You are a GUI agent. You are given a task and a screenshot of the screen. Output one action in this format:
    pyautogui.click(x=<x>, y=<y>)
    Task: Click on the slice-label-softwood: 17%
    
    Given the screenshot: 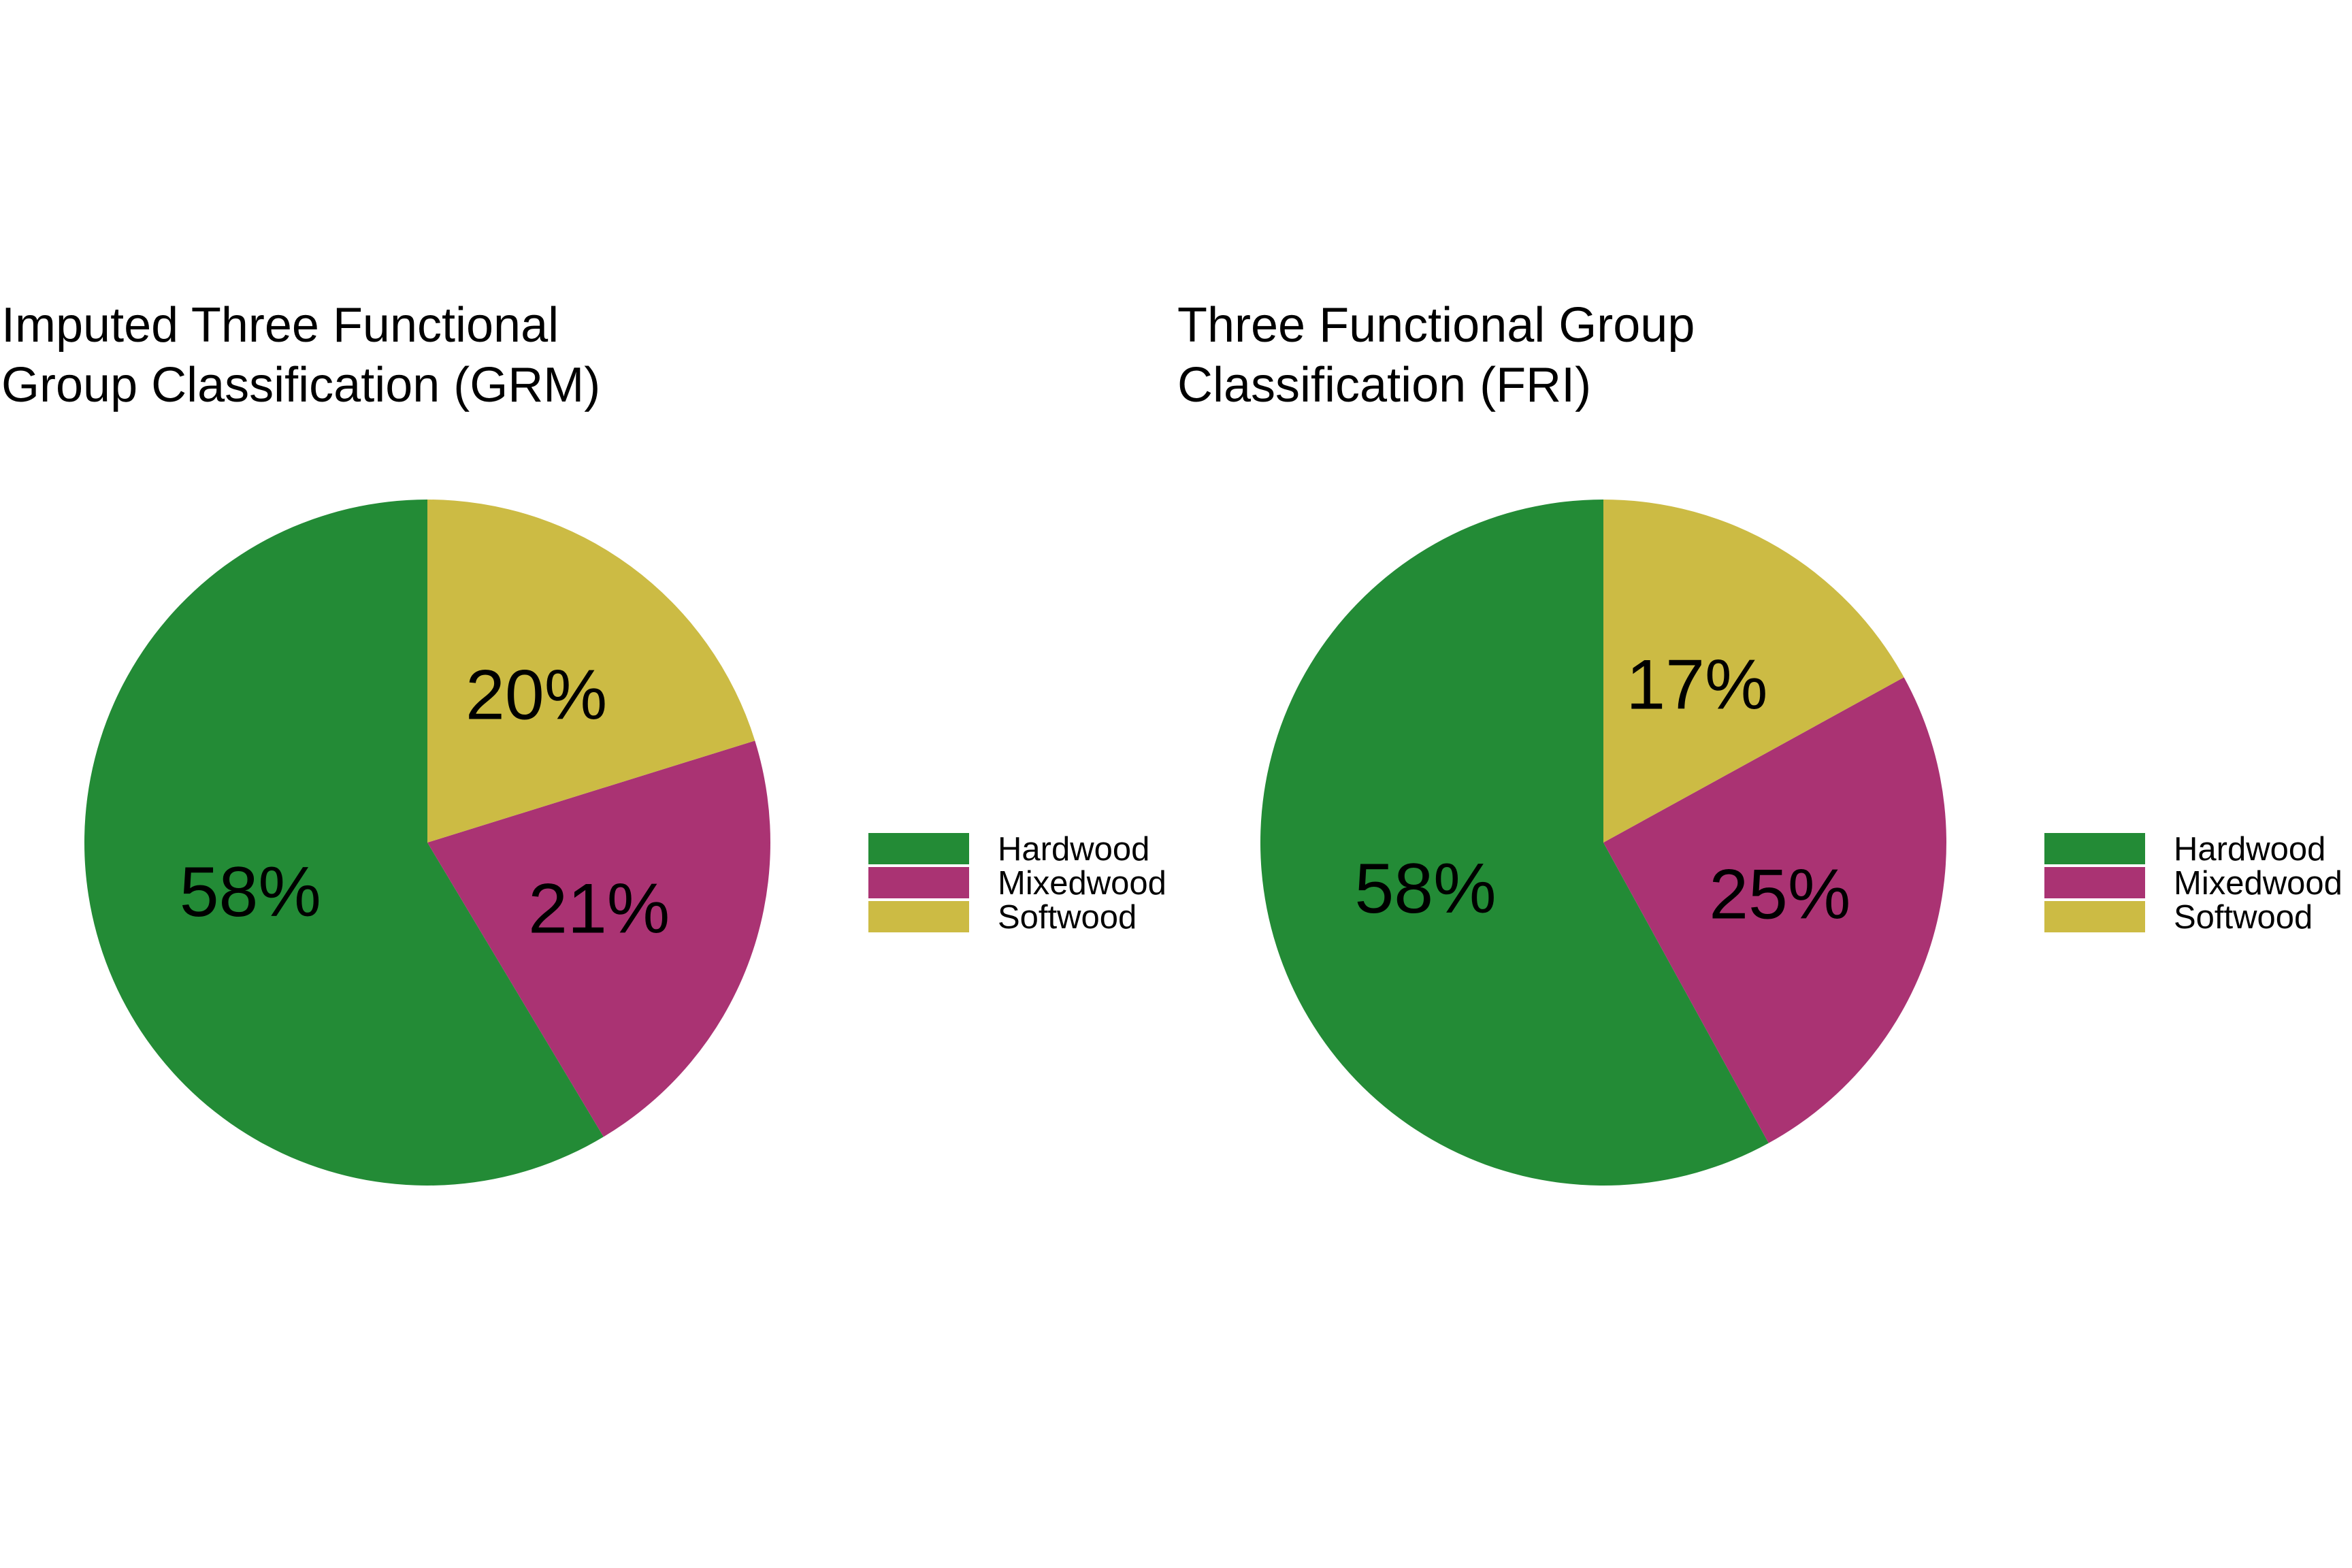 What is the action you would take?
    pyautogui.click(x=1697, y=686)
    